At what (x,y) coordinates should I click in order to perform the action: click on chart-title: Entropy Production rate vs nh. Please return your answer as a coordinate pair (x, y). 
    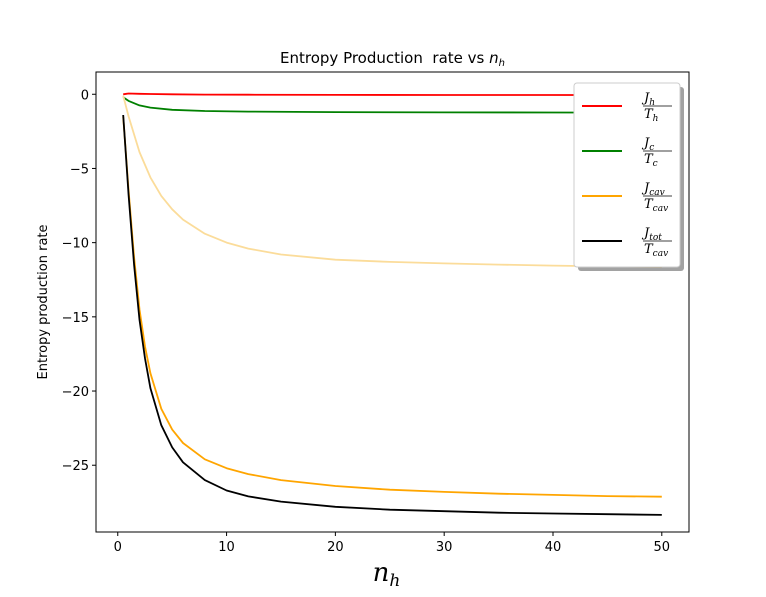
    Looking at the image, I should click on (392, 59).